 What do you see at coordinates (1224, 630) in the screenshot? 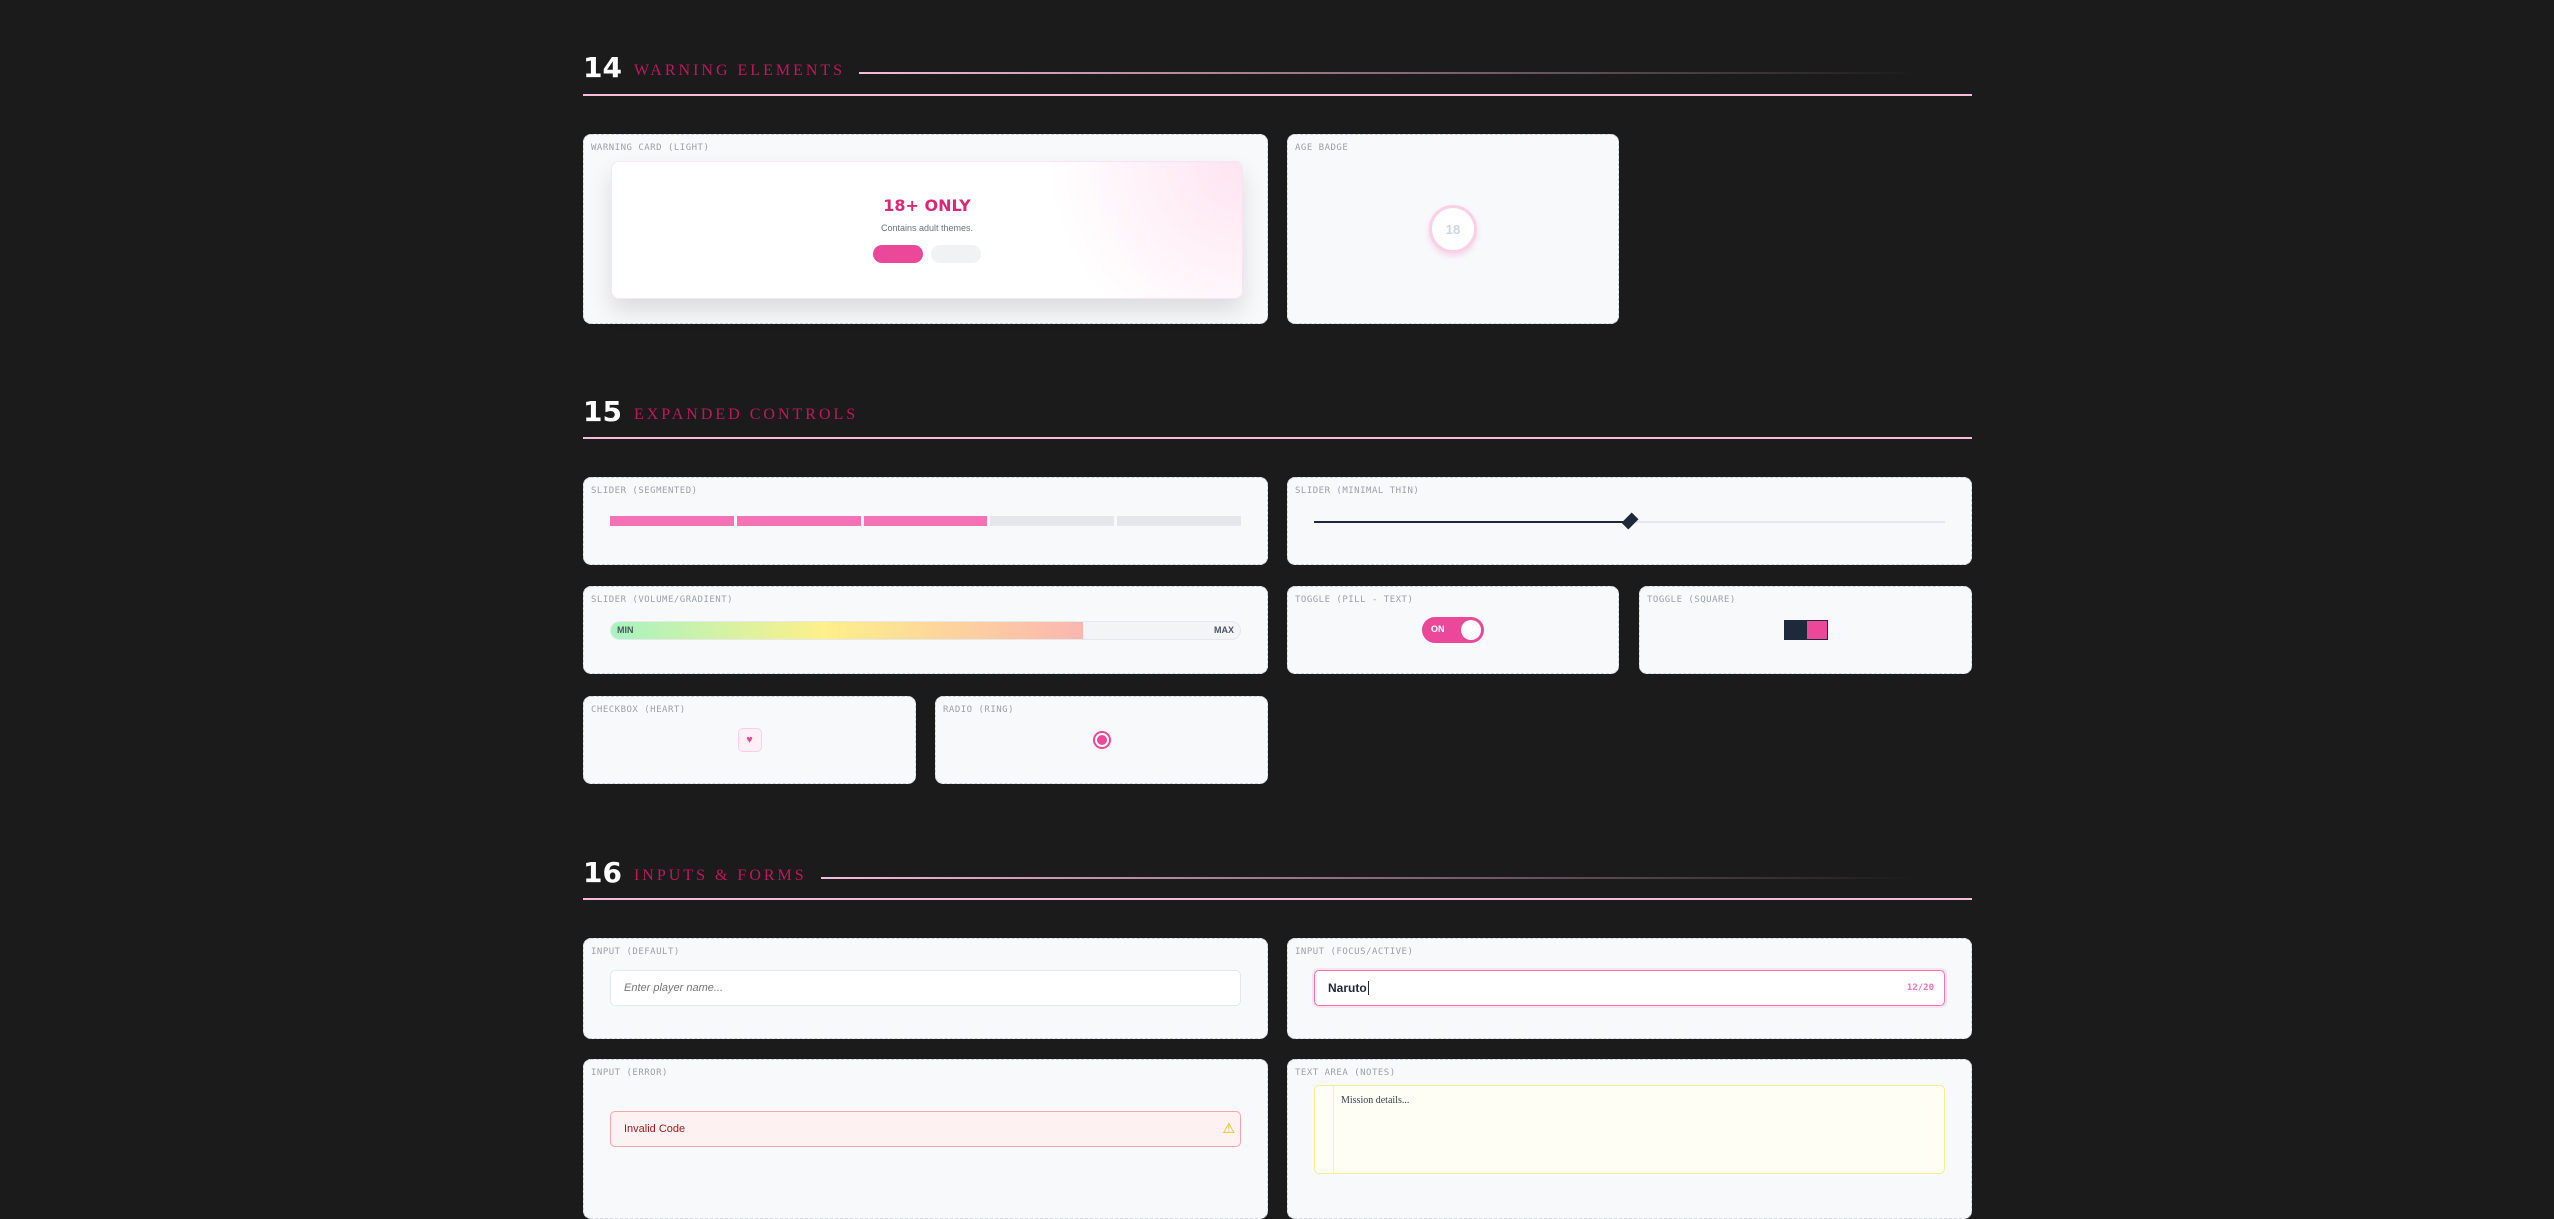
I see `max-label: MAX` at bounding box center [1224, 630].